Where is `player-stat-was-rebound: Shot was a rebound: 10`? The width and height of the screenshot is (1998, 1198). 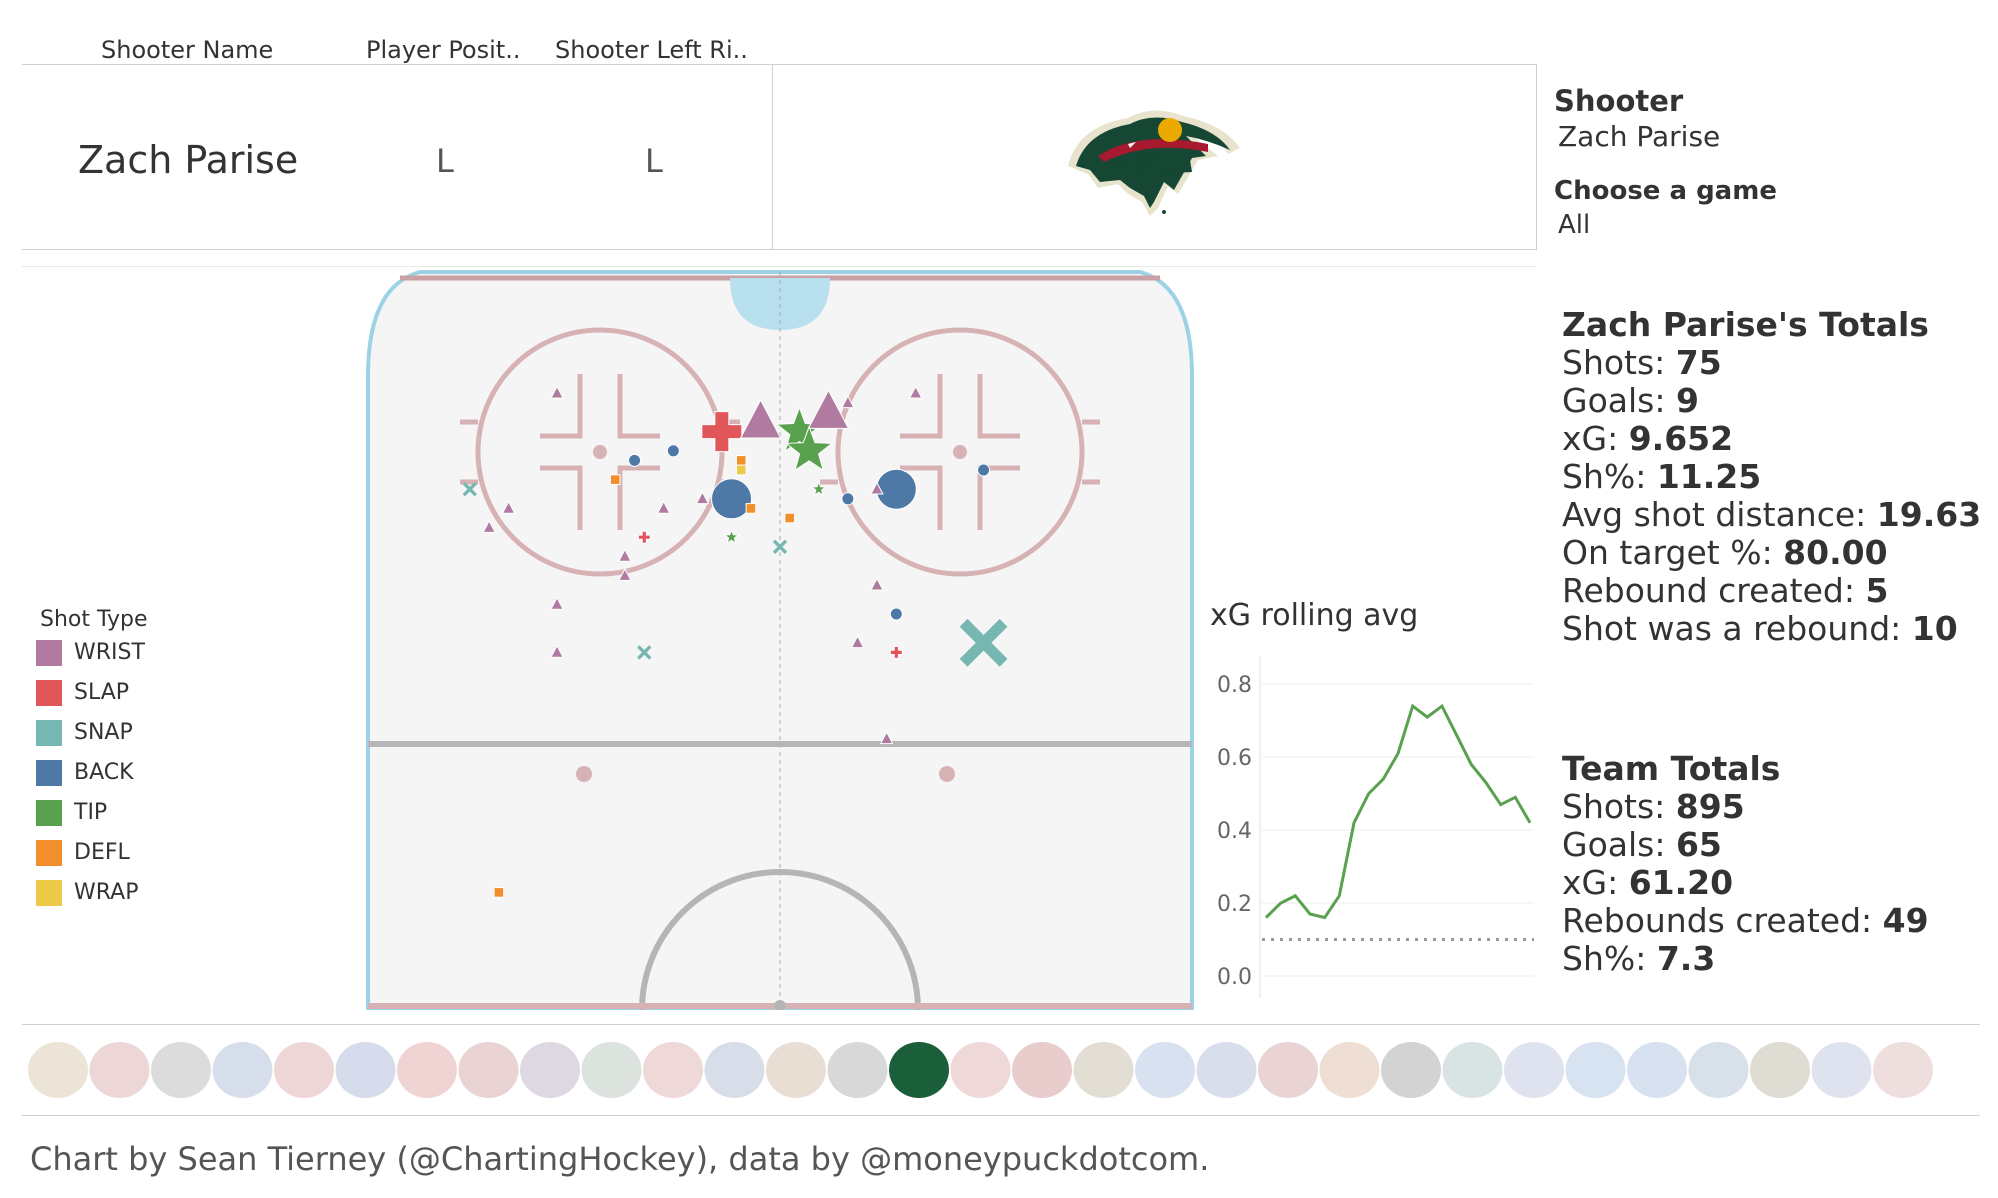
player-stat-was-rebound: Shot was a rebound: 10 is located at coordinates (1760, 629).